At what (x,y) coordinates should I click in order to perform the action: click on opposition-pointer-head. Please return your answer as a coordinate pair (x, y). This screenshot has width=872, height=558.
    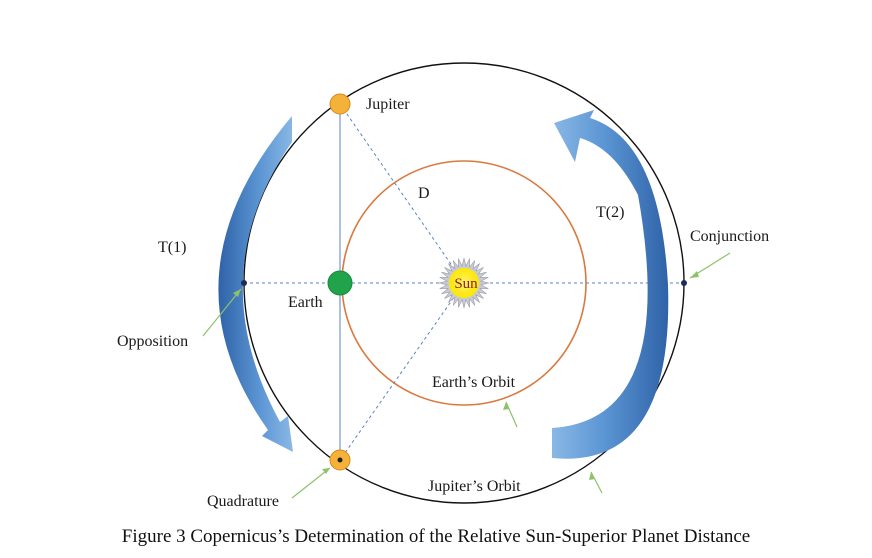
    Looking at the image, I should click on (237, 293).